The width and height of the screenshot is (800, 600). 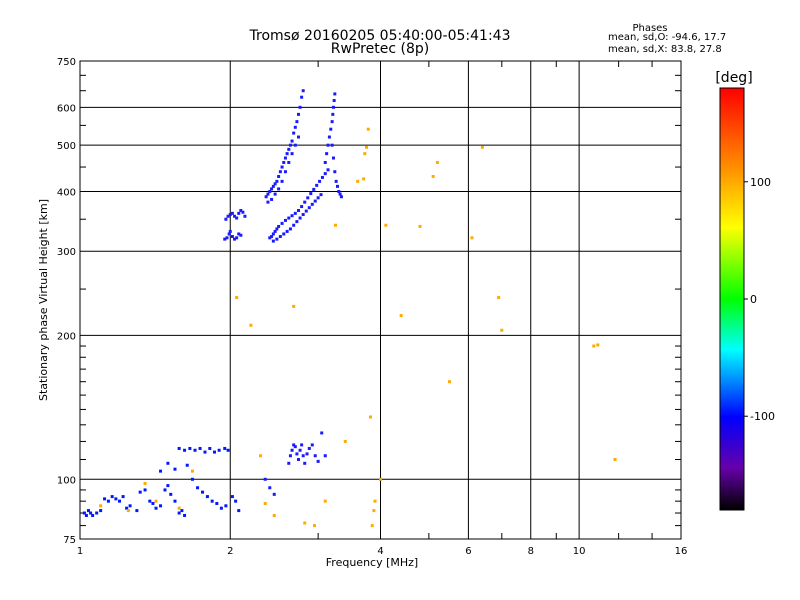 I want to click on colorbar-tick-label: 0, so click(x=753, y=299).